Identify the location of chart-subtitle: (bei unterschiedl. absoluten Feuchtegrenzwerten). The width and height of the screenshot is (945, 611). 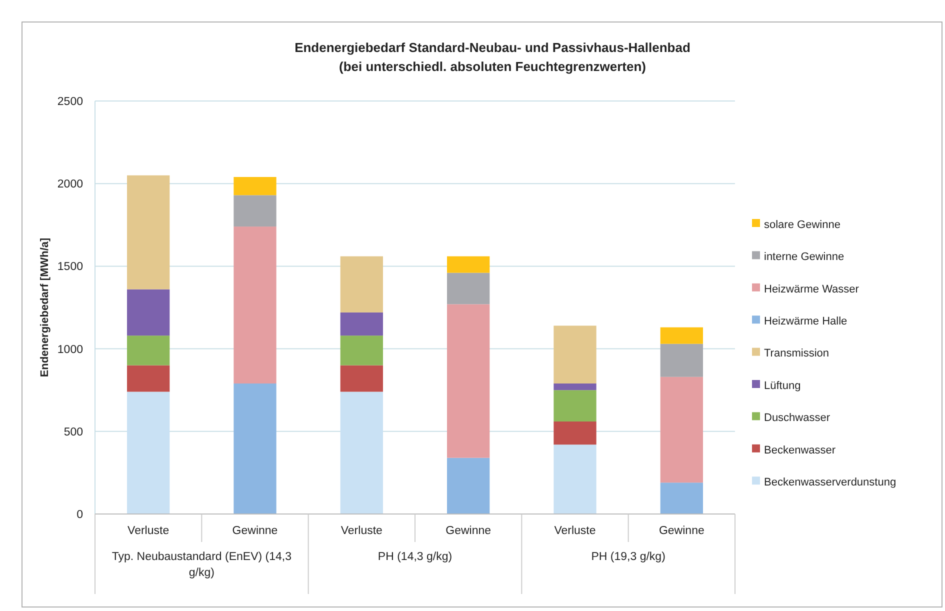
(492, 66).